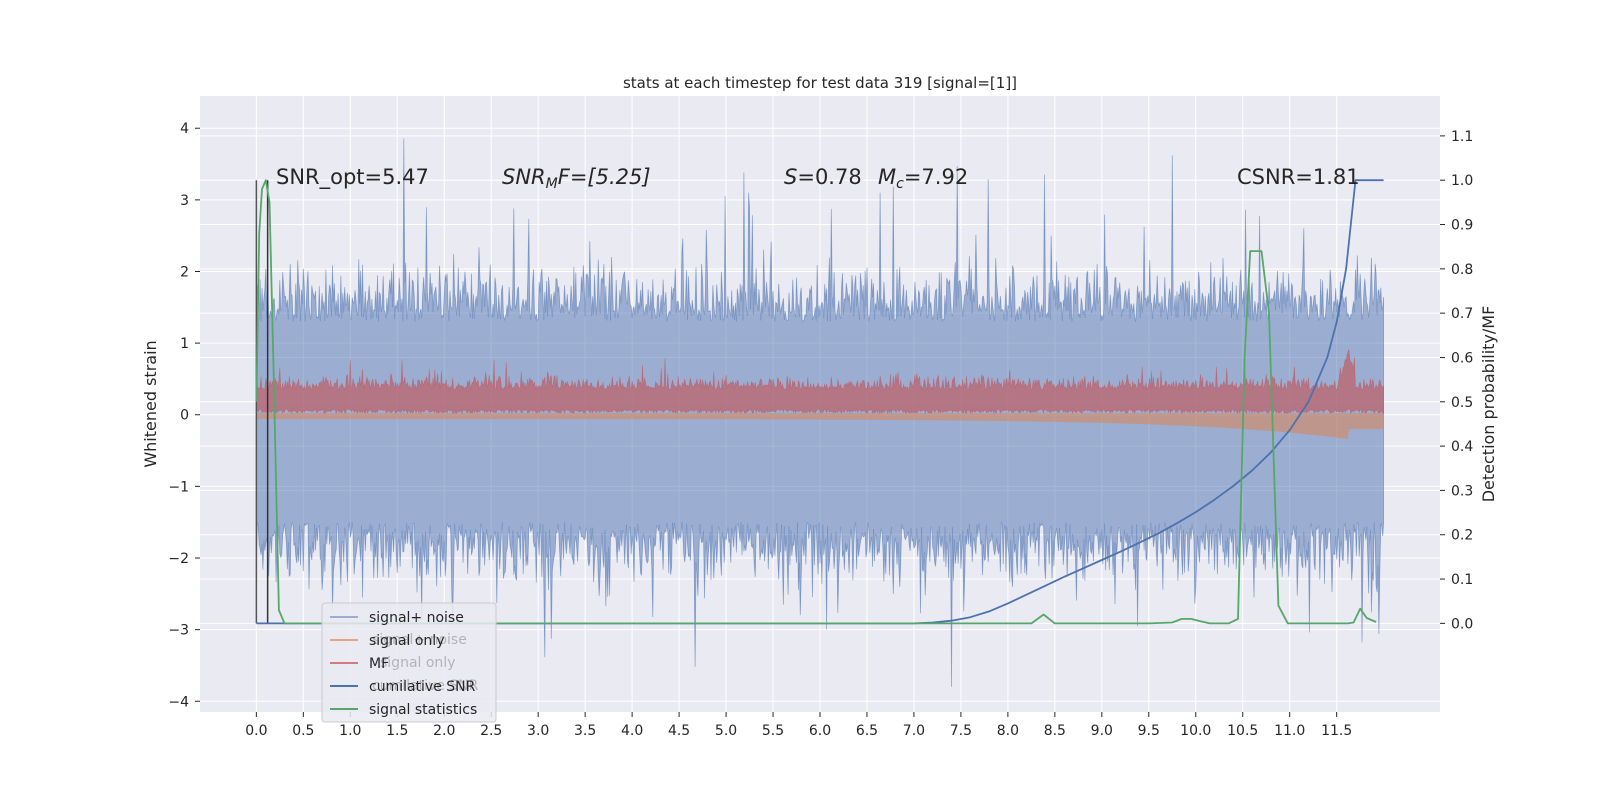  What do you see at coordinates (423, 710) in the screenshot?
I see `legend-label-signal-statistics: signal statistics` at bounding box center [423, 710].